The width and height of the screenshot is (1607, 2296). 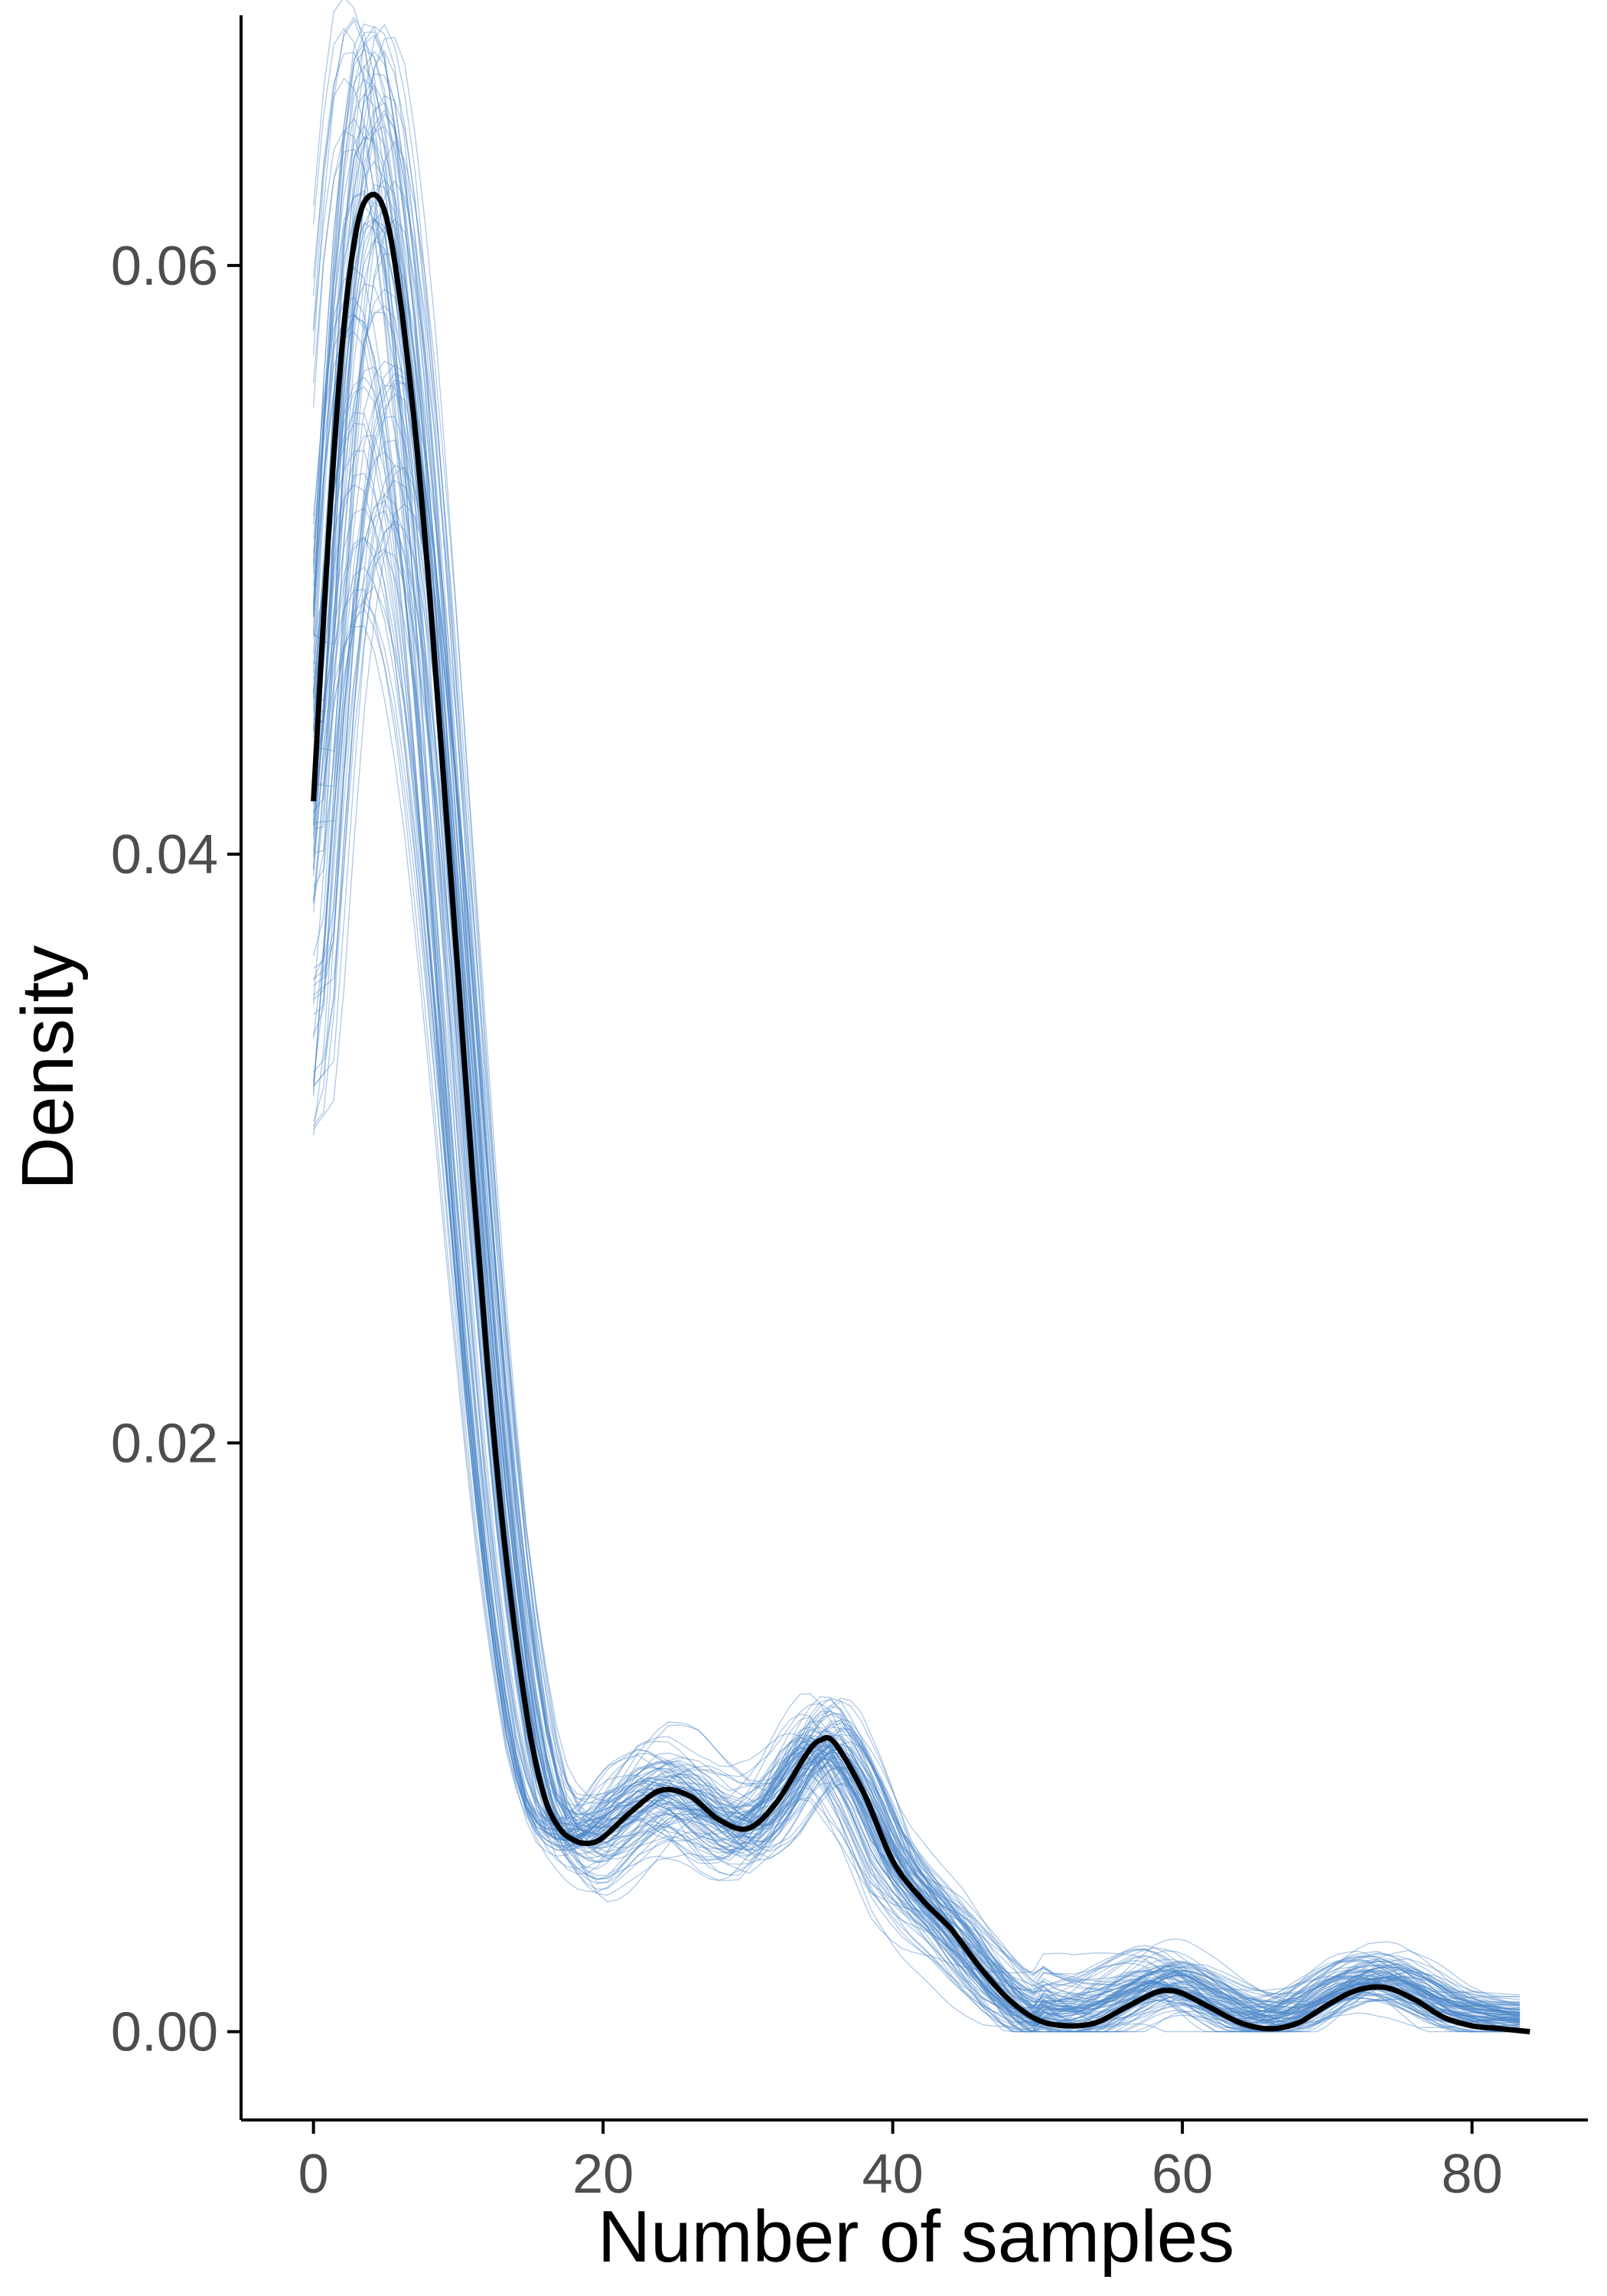 I want to click on y-tick-label: 0.04, so click(x=164, y=854).